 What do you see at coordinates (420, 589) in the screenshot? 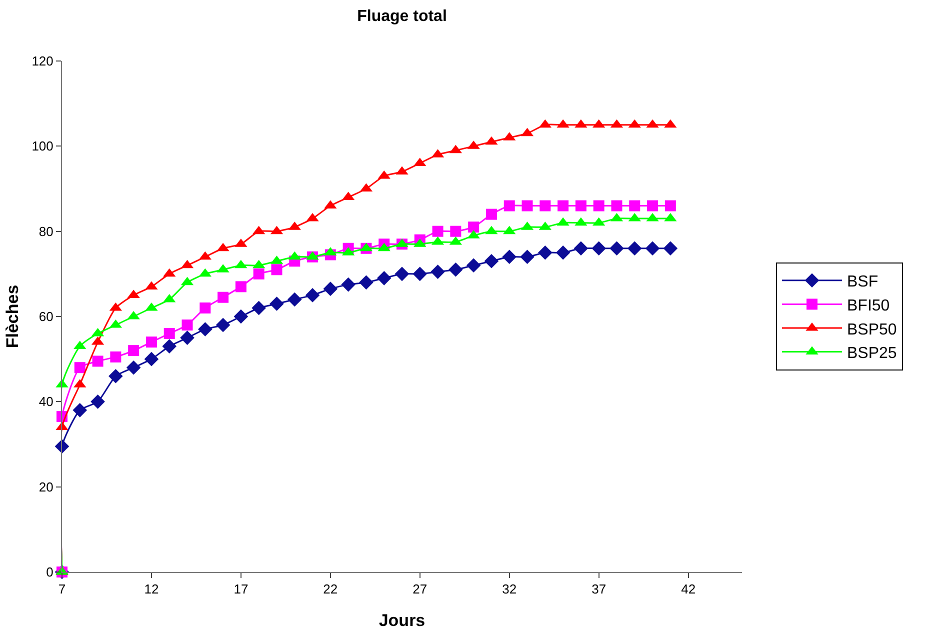
I see `x-tick-label: 27` at bounding box center [420, 589].